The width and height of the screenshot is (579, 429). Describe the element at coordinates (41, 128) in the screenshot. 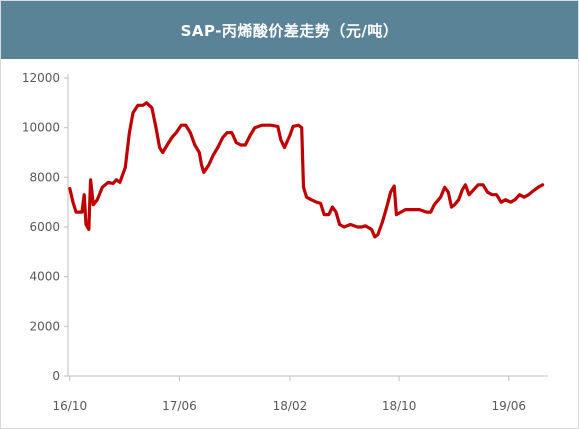

I see `y-tick-label: 10000` at that location.